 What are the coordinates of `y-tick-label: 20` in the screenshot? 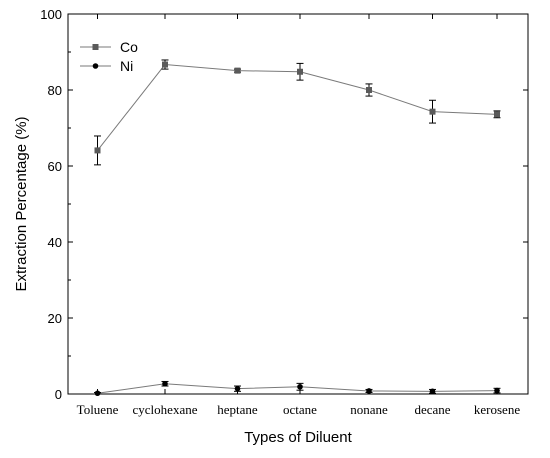 It's located at (55, 318).